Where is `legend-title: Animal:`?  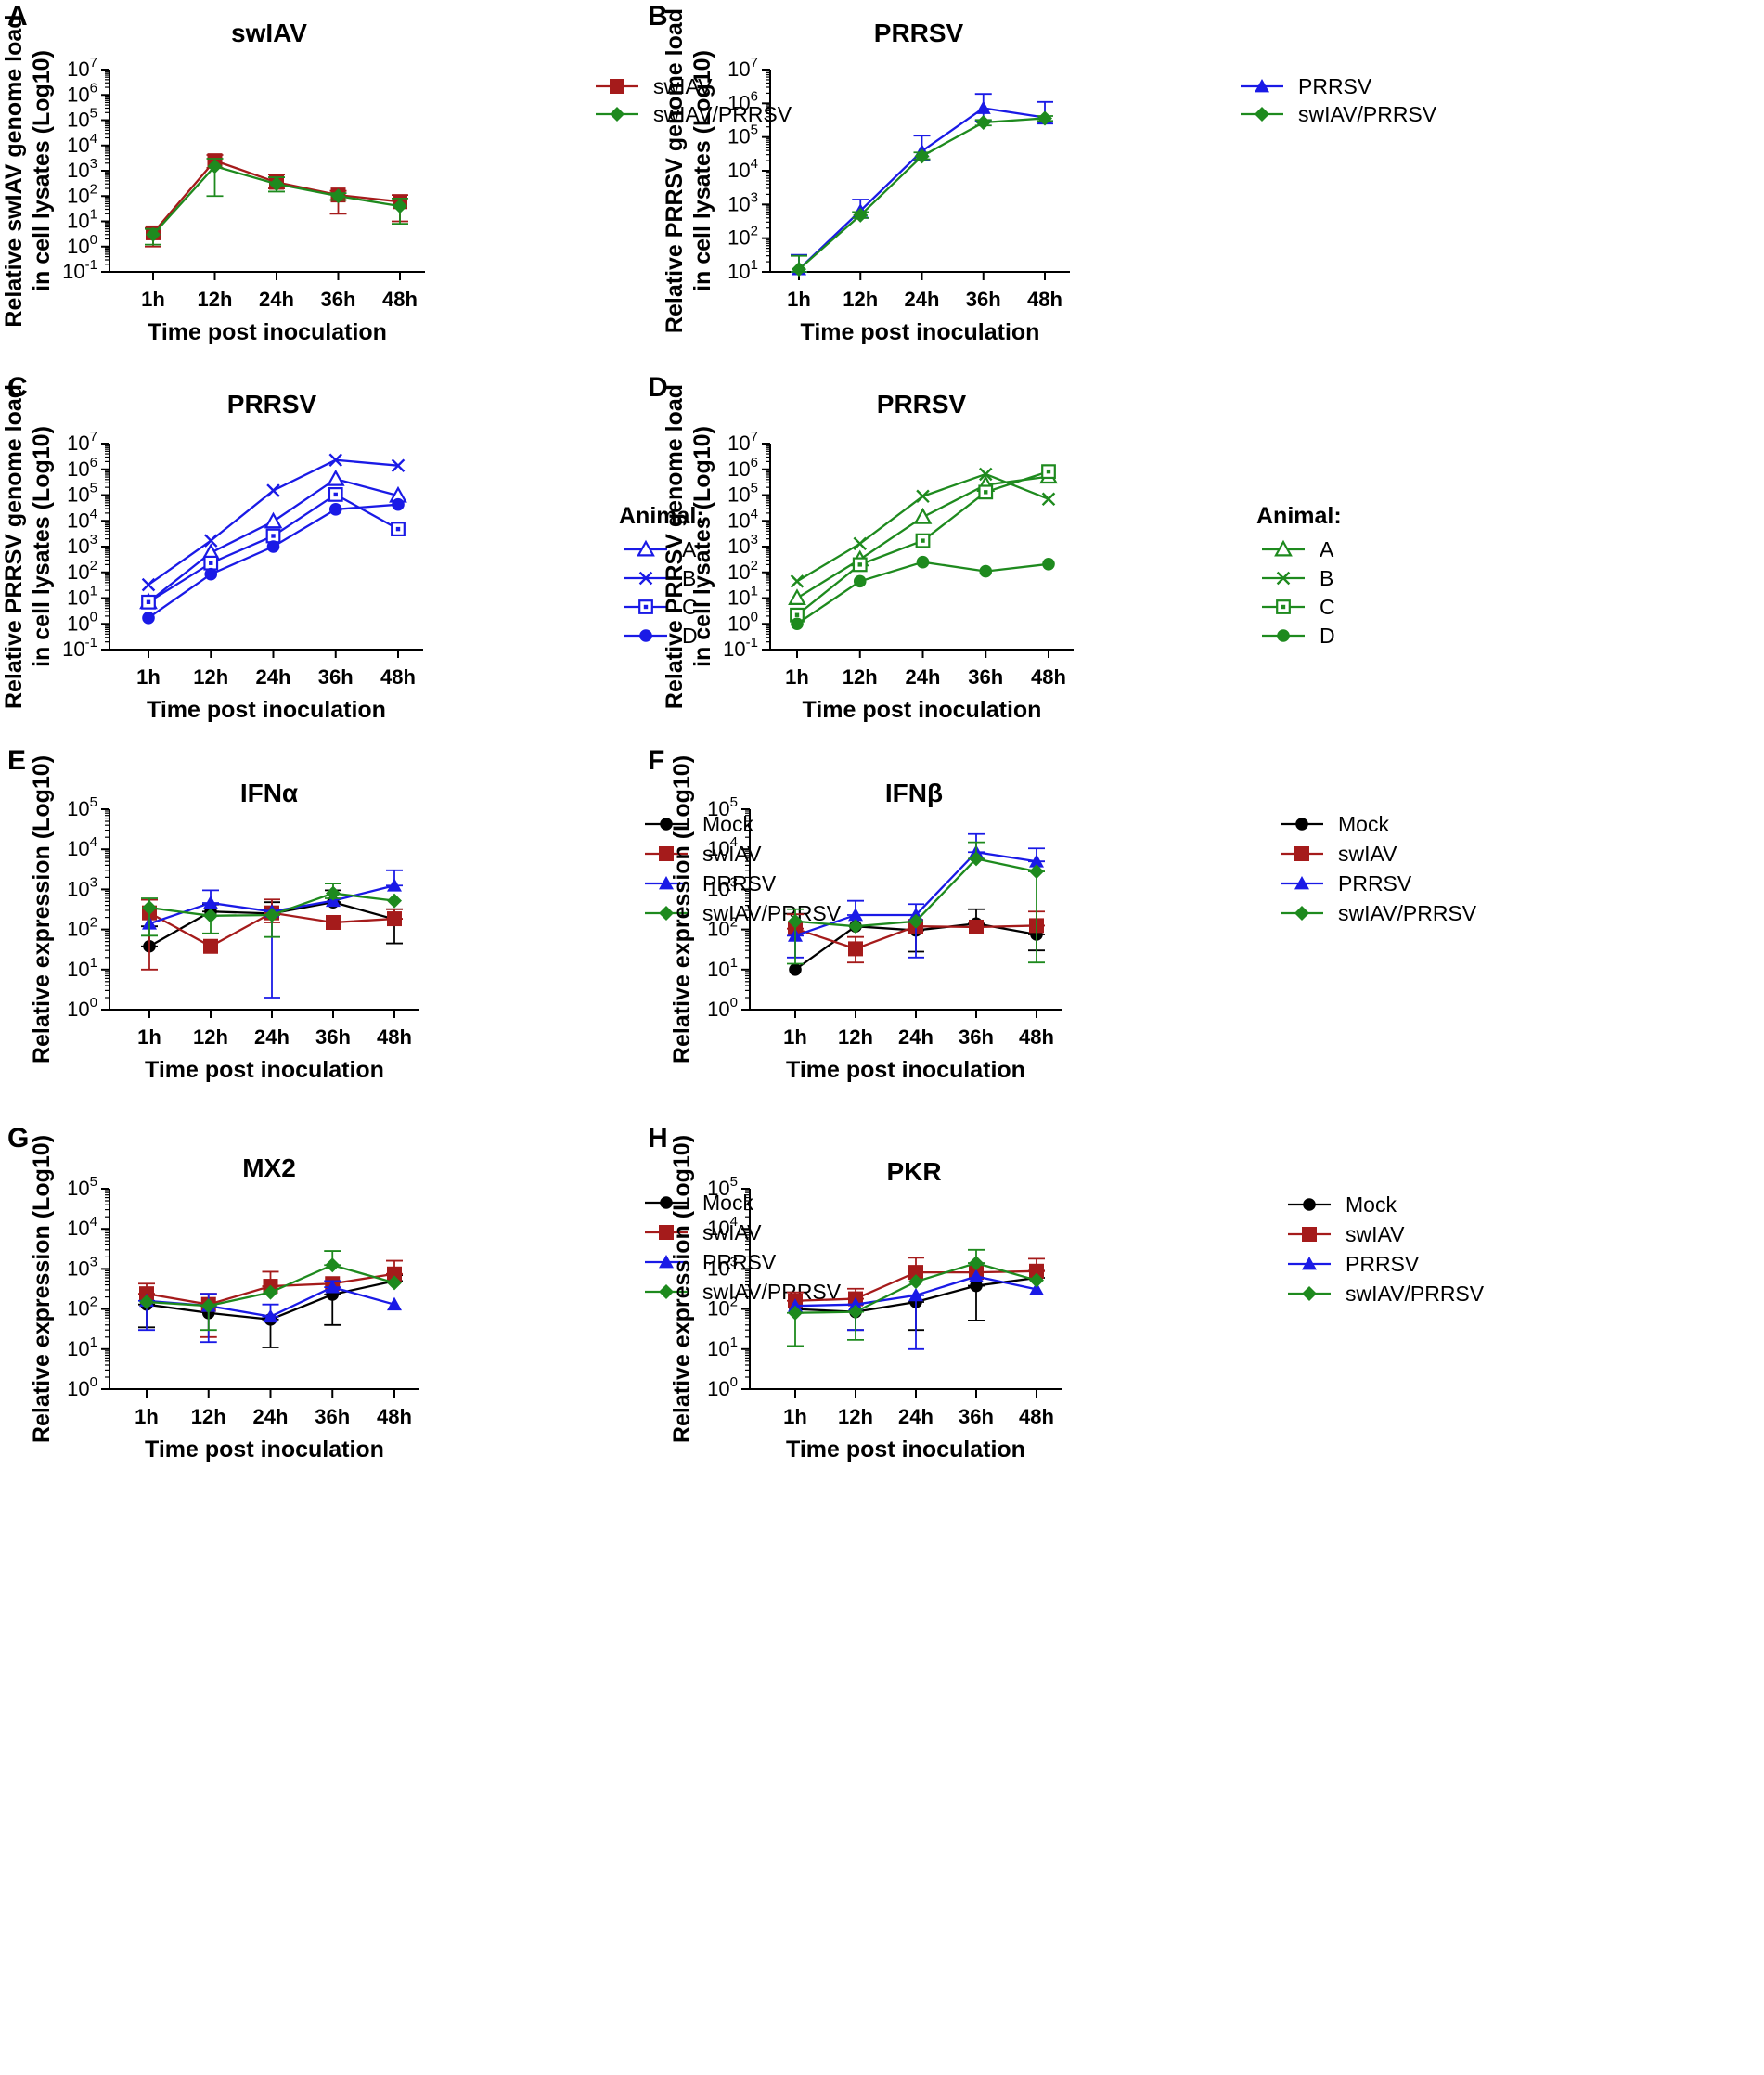 legend-title: Animal: is located at coordinates (1299, 516).